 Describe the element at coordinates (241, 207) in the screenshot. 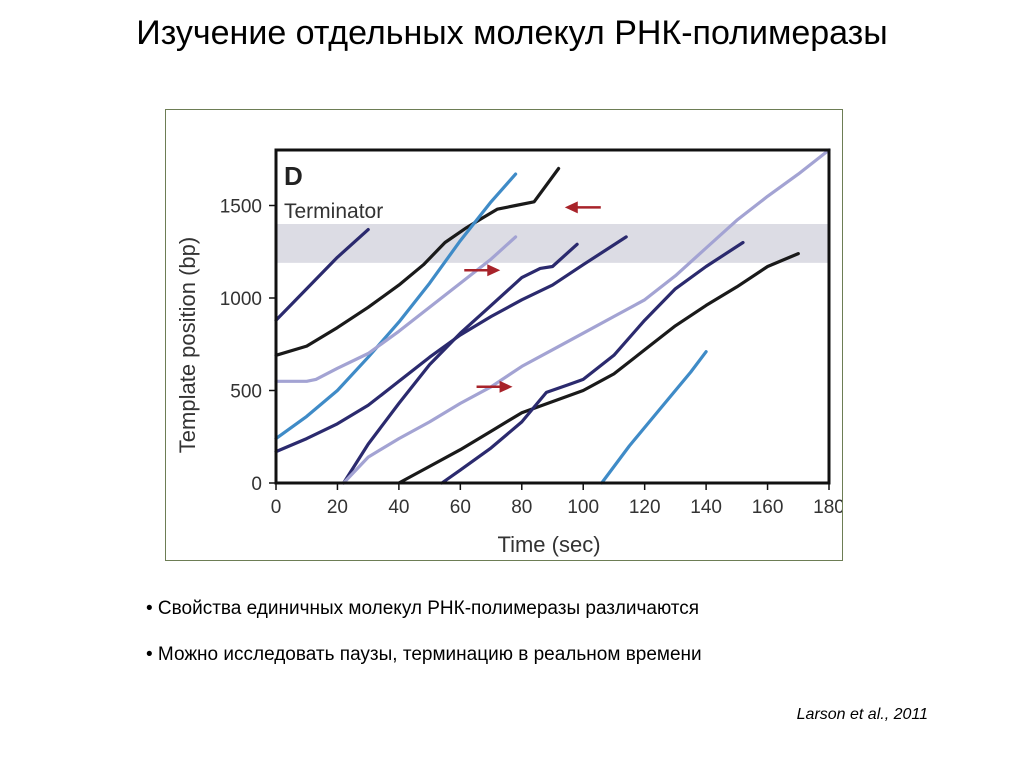

I see `y-tick-label: 1500` at that location.